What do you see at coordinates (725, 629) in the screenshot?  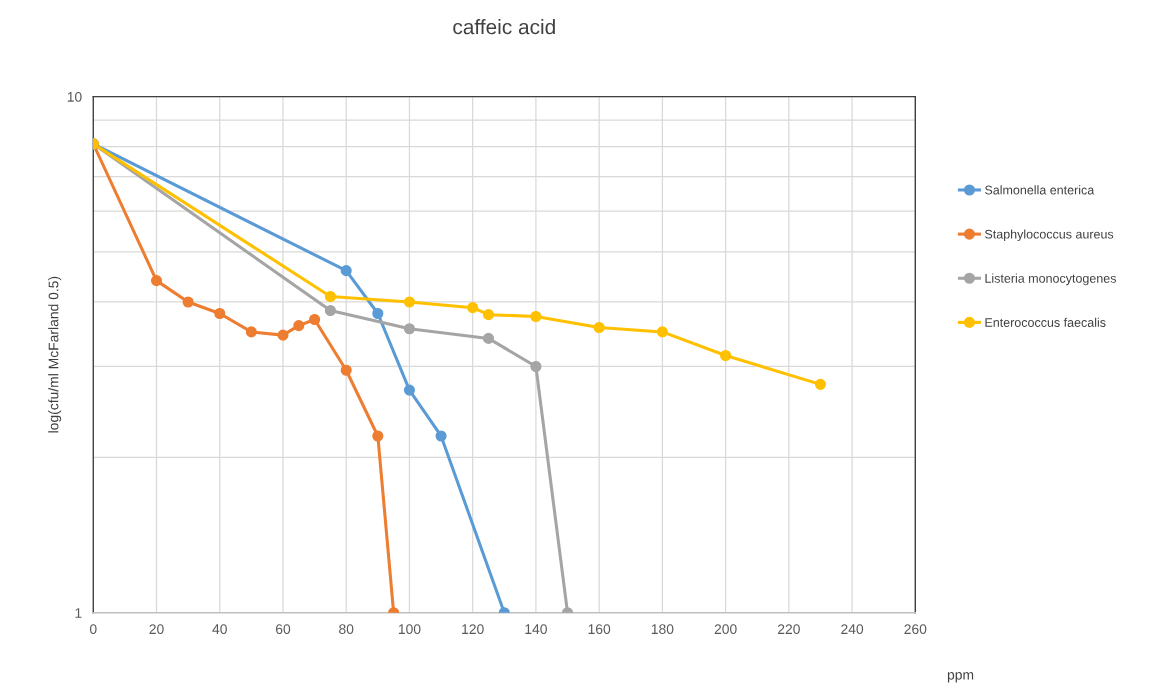 I see `x-tick-label: 200` at bounding box center [725, 629].